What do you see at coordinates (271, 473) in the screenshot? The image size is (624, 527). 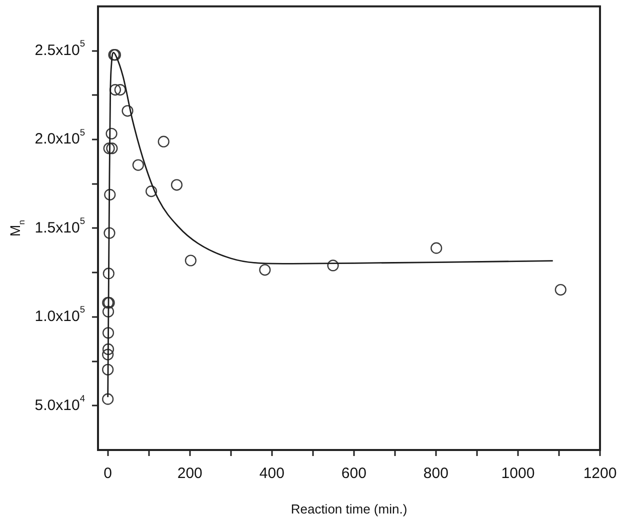 I see `x-tick-label: 400` at bounding box center [271, 473].